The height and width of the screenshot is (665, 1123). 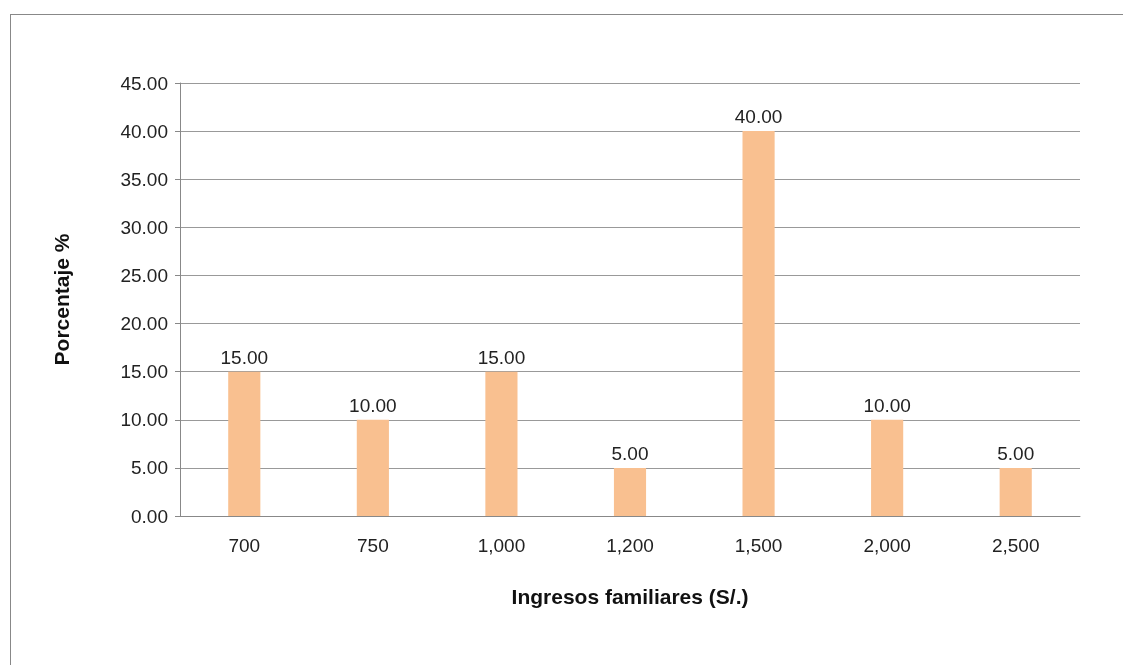 What do you see at coordinates (144, 131) in the screenshot?
I see `y-tick-label: 40.00` at bounding box center [144, 131].